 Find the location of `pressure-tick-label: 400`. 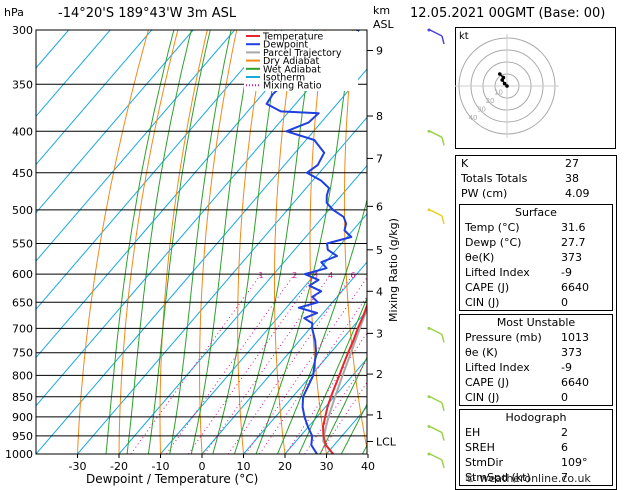

pressure-tick-label: 400 is located at coordinates (22, 131).